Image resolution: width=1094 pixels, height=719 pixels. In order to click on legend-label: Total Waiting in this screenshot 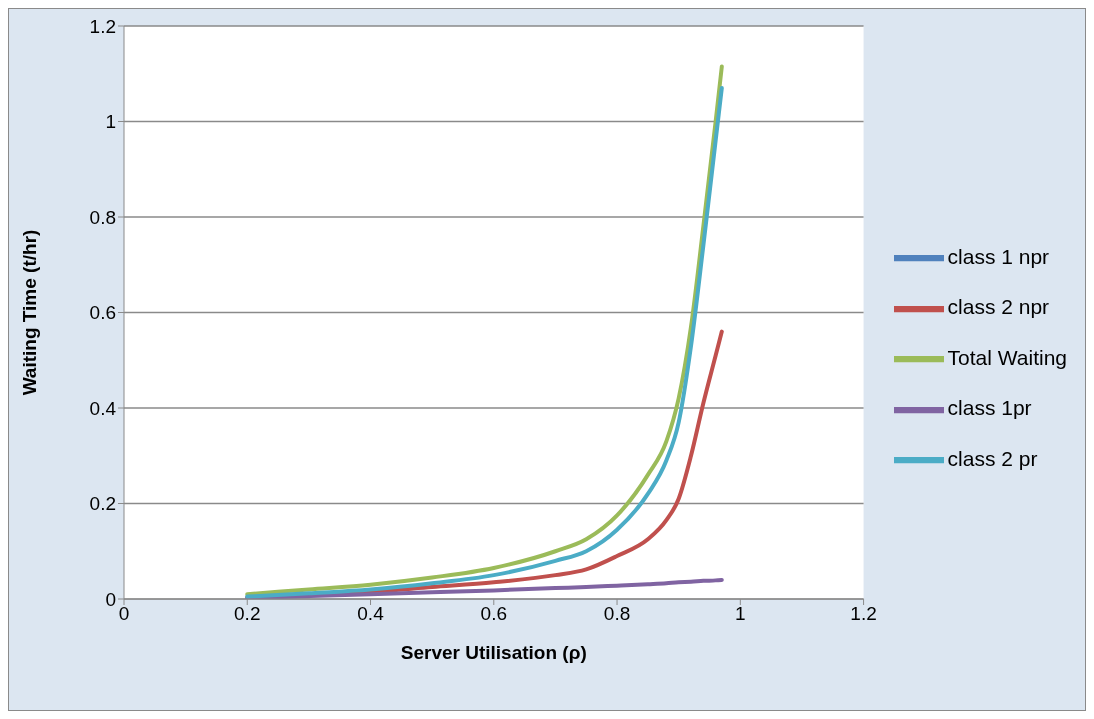, I will do `click(1007, 357)`.